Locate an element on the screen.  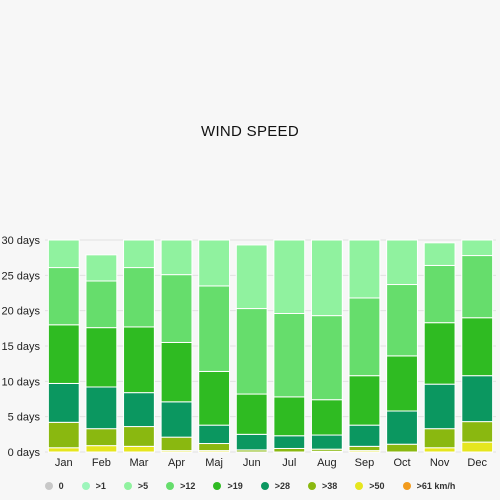
x-tick-label: Nov is located at coordinates (440, 463).